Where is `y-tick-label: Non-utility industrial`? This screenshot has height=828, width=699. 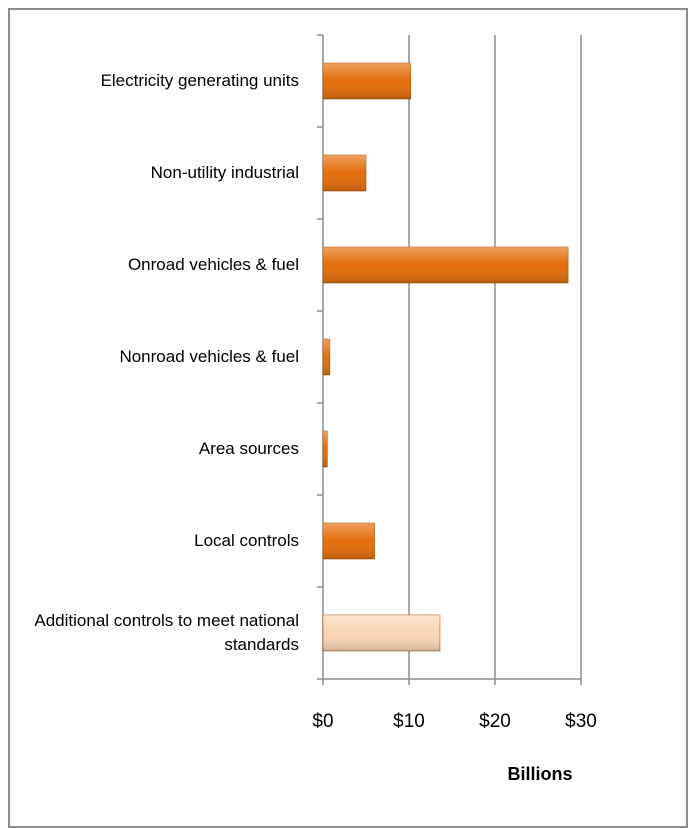
y-tick-label: Non-utility industrial is located at coordinates (224, 172).